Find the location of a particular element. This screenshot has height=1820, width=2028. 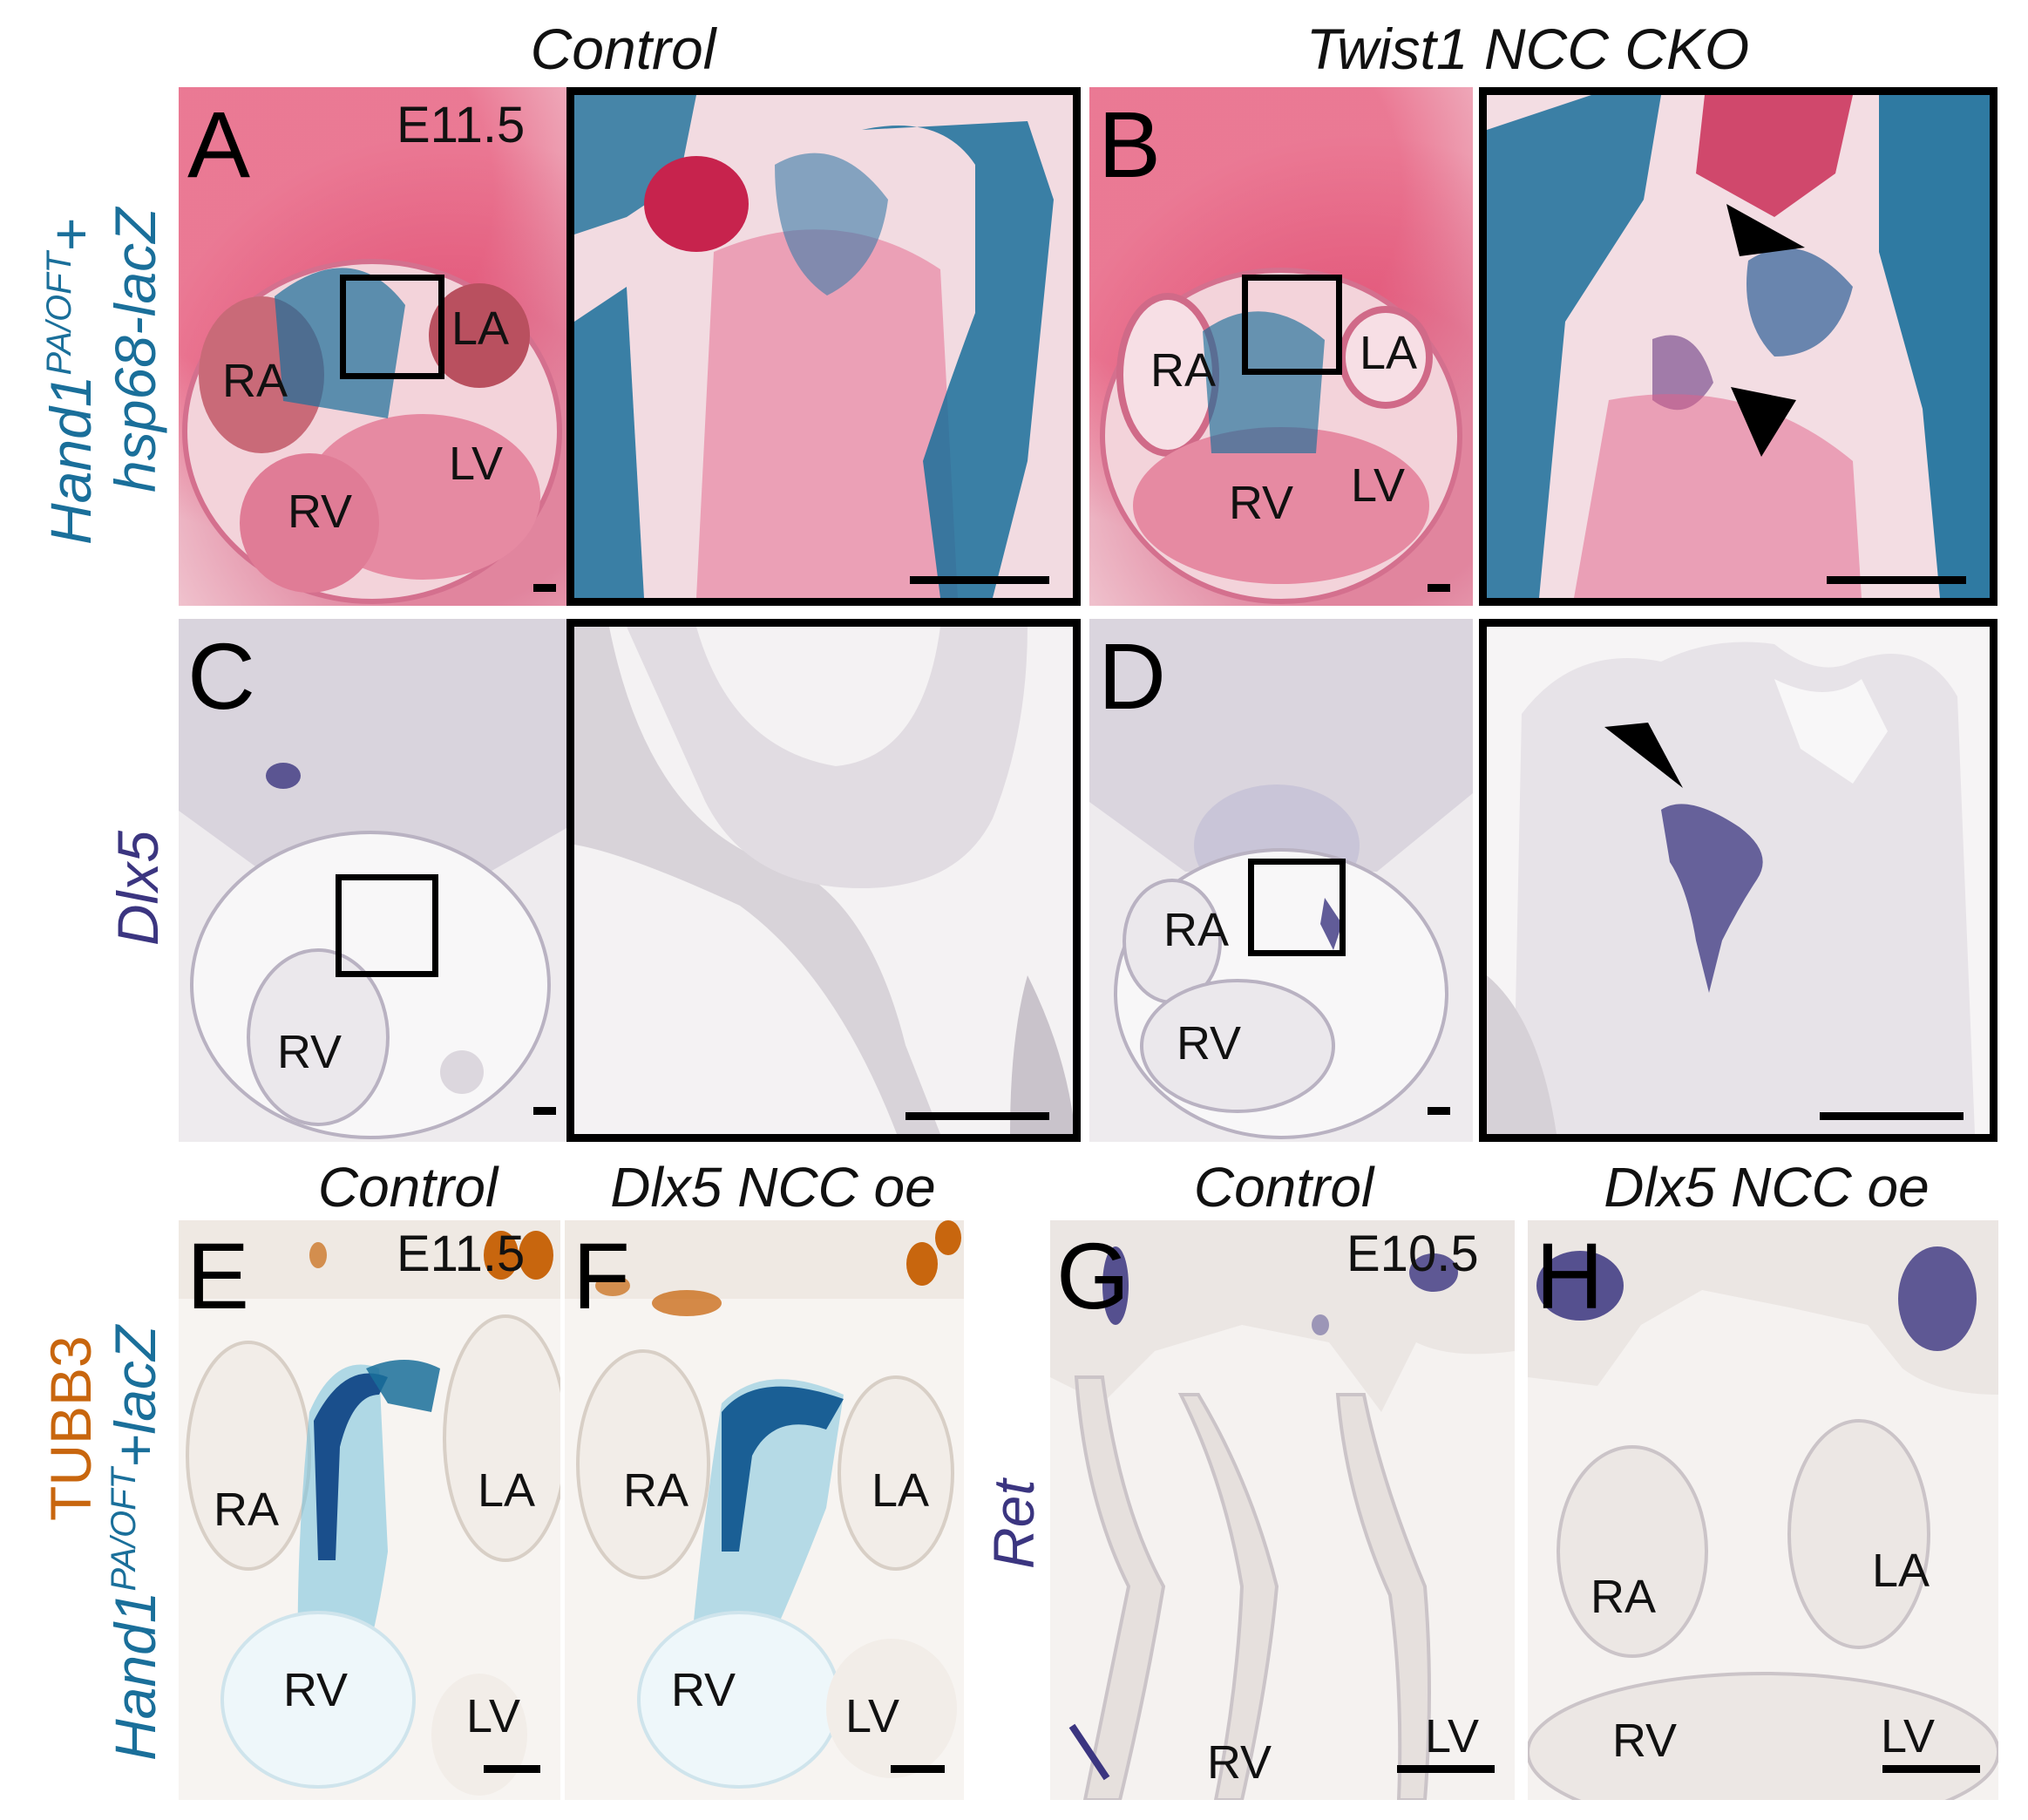

panel-d-label-ra: RA is located at coordinates (1196, 930).